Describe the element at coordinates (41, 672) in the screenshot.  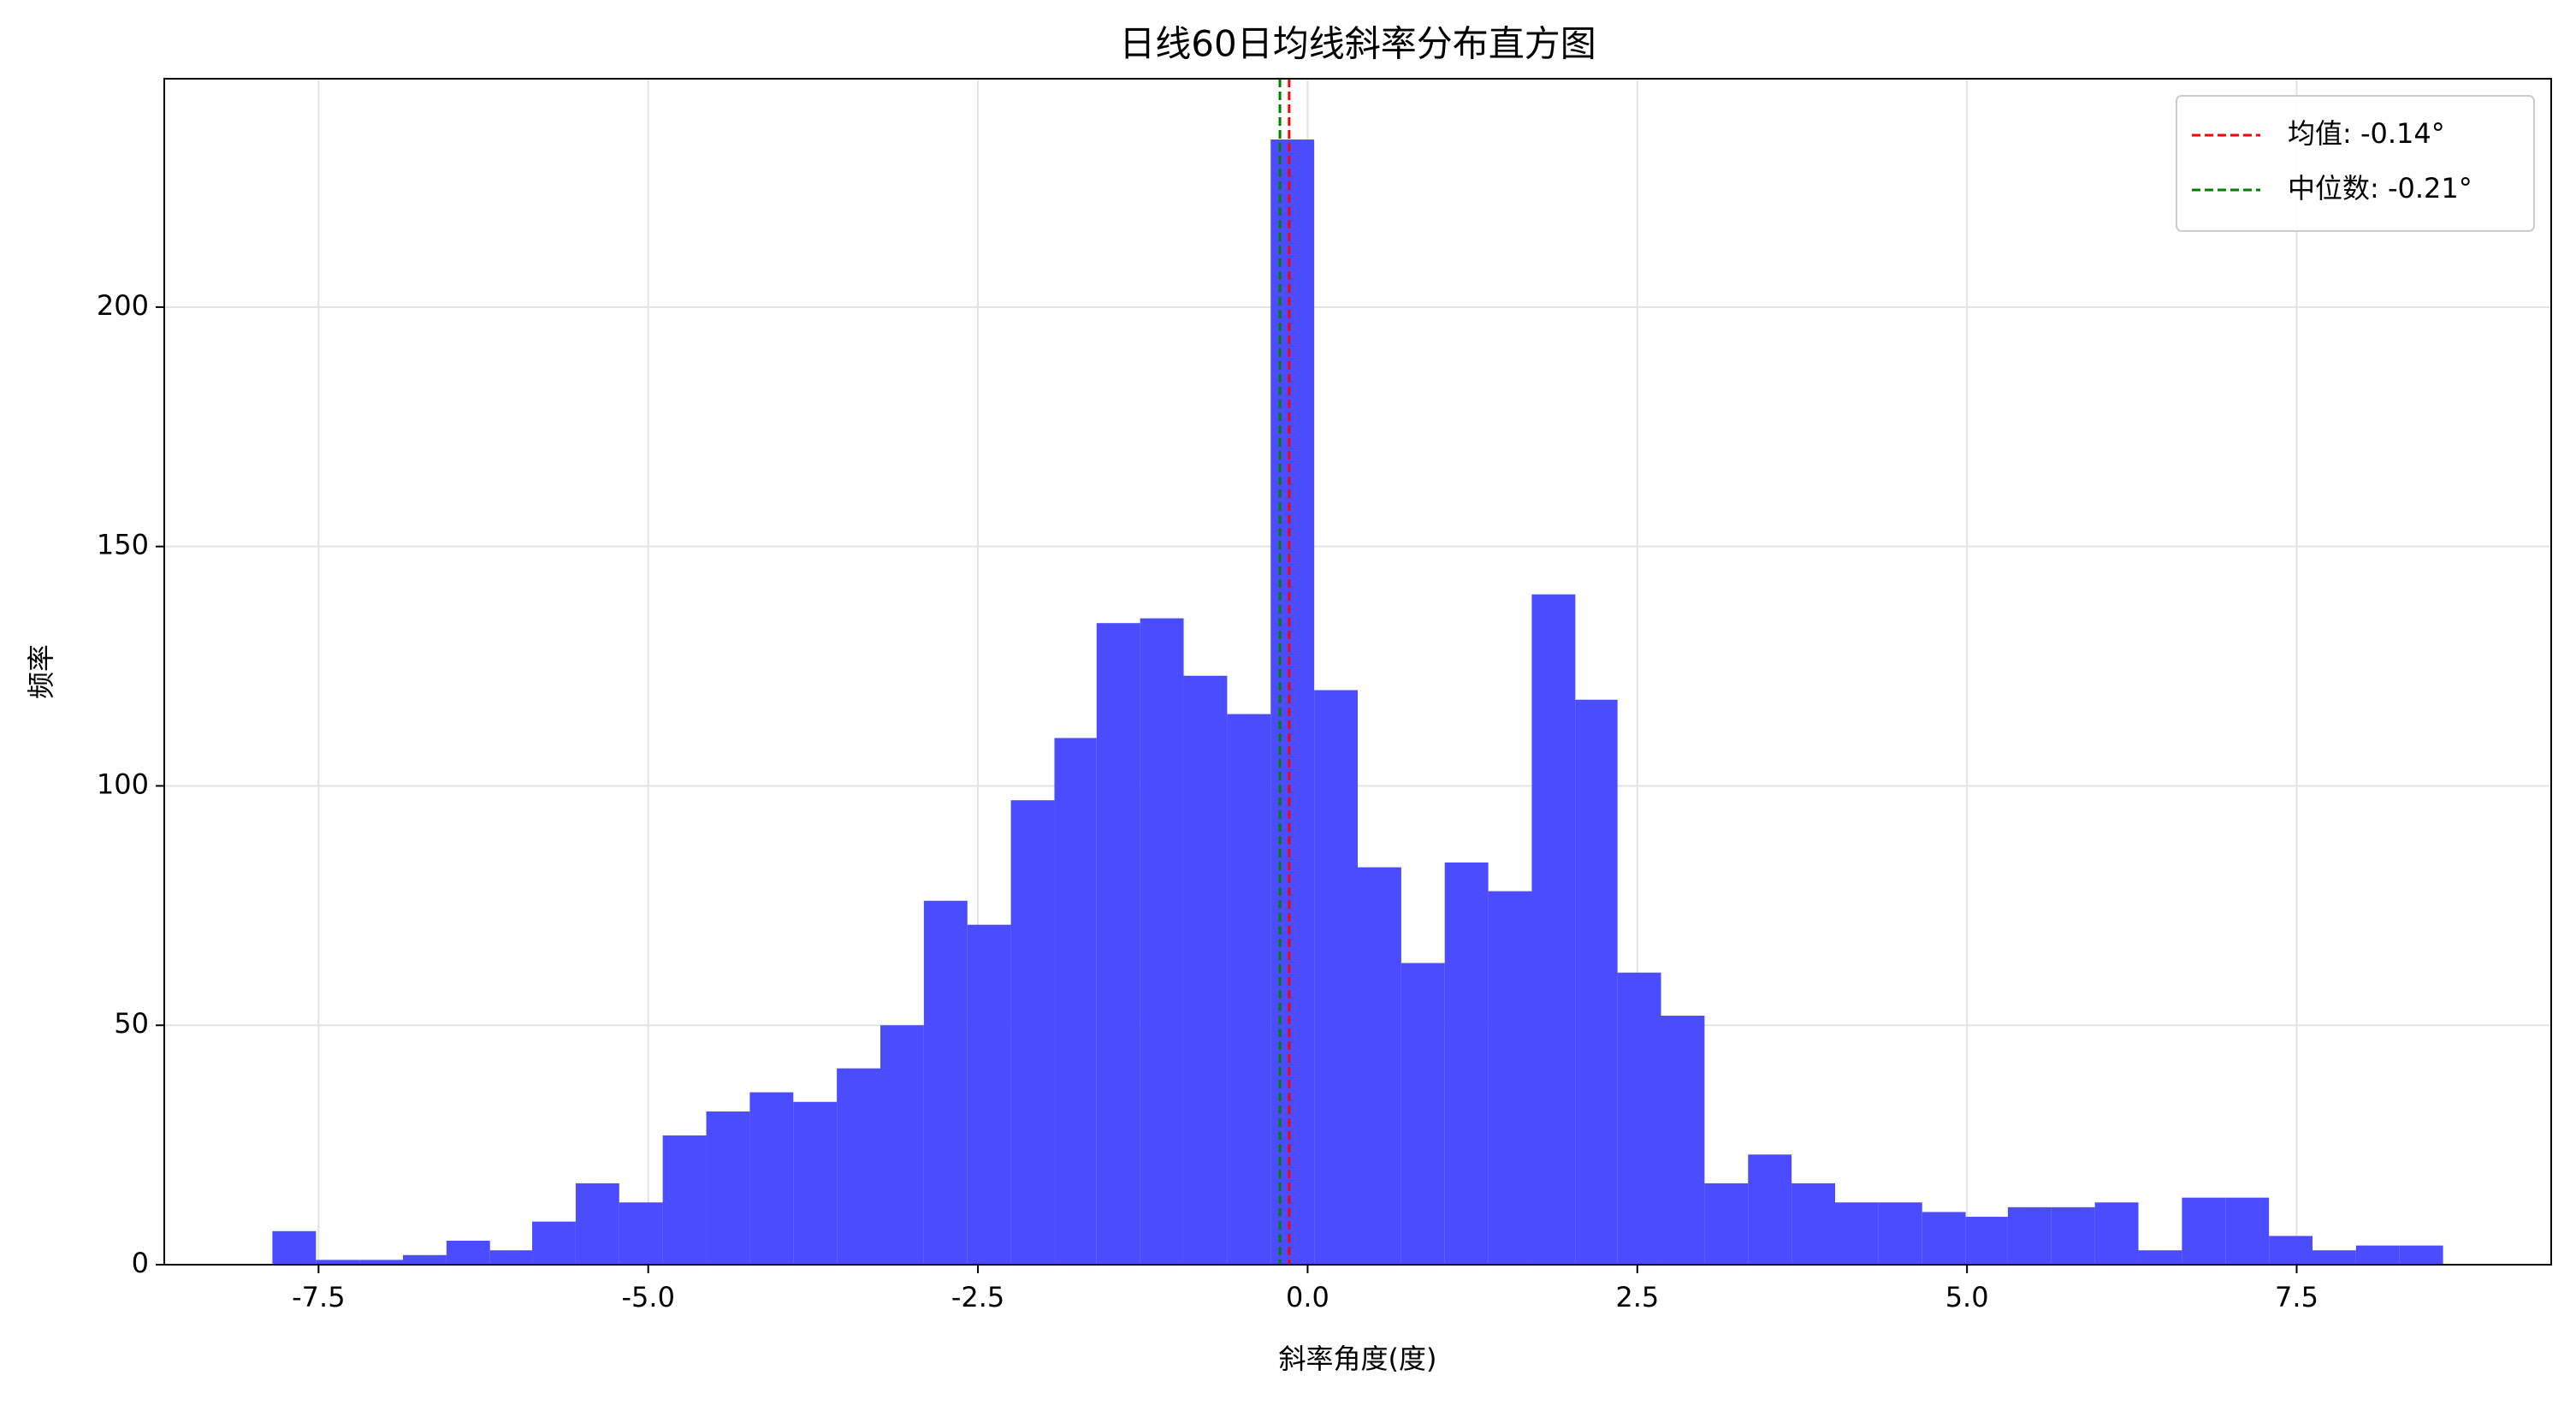
I see `y-axis-label: 频率` at that location.